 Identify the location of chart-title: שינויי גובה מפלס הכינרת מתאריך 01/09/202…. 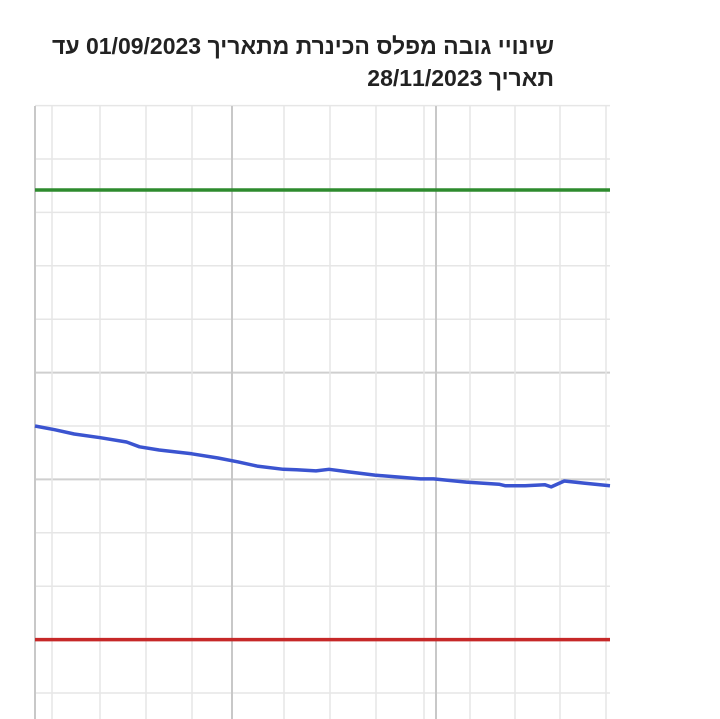
(294, 62).